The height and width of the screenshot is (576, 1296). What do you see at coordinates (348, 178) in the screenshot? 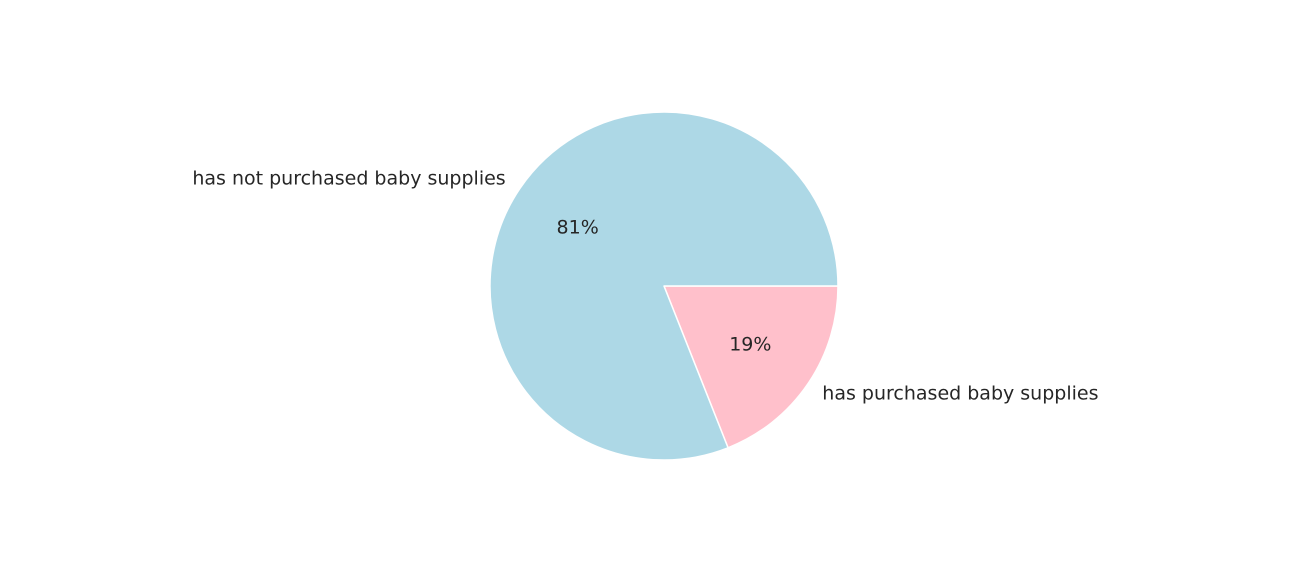
I see `slice-label-1: has not purchased baby supplies` at bounding box center [348, 178].